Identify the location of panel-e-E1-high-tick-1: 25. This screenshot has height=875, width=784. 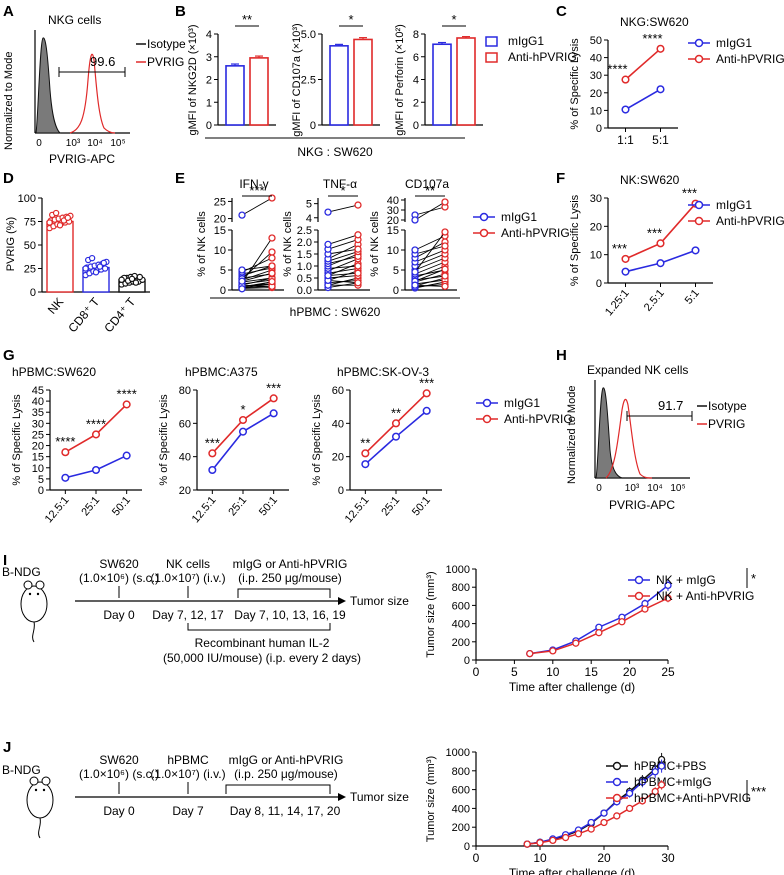
(220, 202).